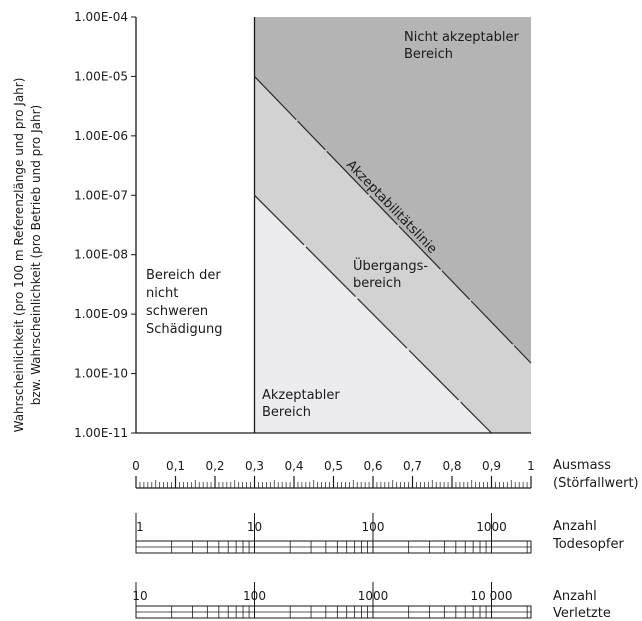 The width and height of the screenshot is (642, 621). I want to click on label-transition-1: Übergangs-, so click(390, 265).